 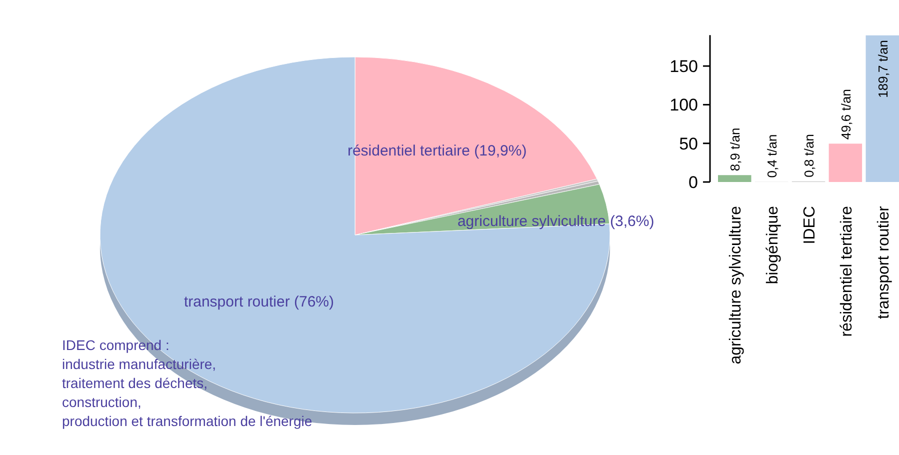 I want to click on x-tick-label: résidentiel tertiaire, so click(x=847, y=271).